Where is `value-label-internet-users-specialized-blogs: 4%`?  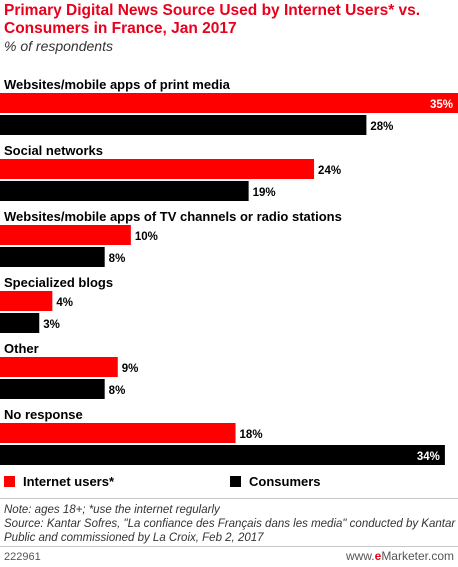 value-label-internet-users-specialized-blogs: 4% is located at coordinates (64, 303).